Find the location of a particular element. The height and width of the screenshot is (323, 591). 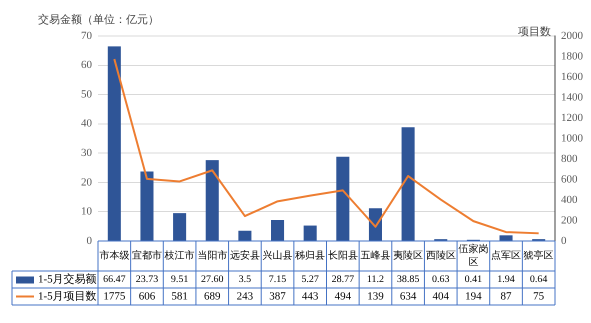

data-label: 443 is located at coordinates (310, 296).